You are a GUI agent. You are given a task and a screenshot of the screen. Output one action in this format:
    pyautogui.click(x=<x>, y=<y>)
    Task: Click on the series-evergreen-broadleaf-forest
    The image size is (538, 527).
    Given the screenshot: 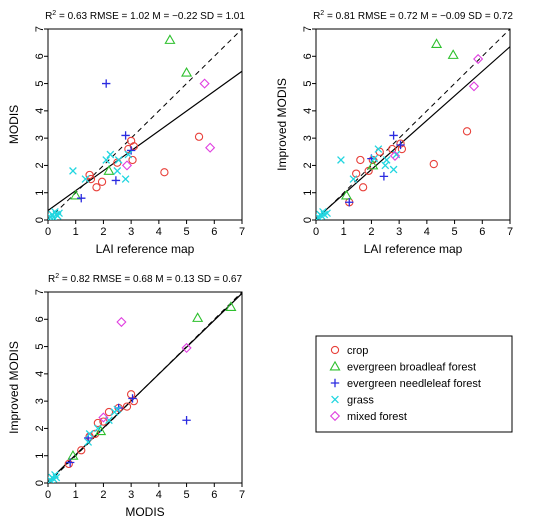 What is the action you would take?
    pyautogui.click(x=152, y=380)
    